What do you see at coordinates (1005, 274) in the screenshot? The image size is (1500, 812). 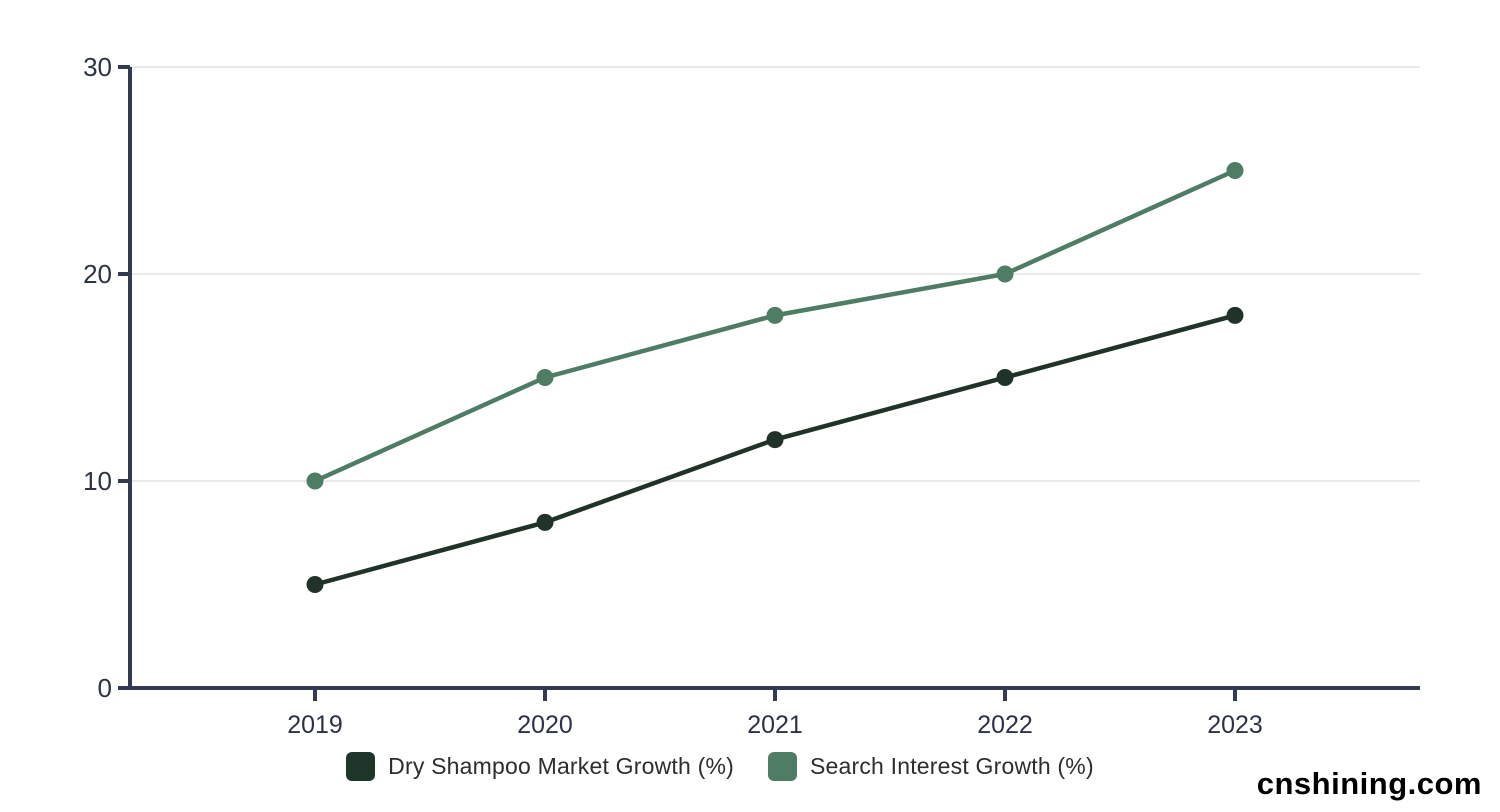 I see `data-point-1-2022` at bounding box center [1005, 274].